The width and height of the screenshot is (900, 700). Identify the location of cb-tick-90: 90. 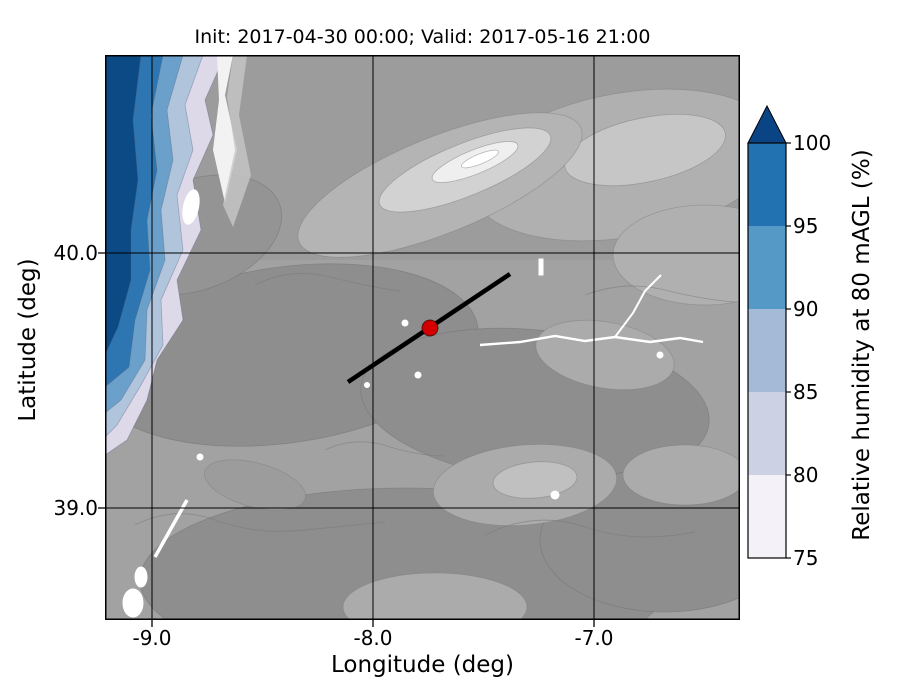
(806, 309).